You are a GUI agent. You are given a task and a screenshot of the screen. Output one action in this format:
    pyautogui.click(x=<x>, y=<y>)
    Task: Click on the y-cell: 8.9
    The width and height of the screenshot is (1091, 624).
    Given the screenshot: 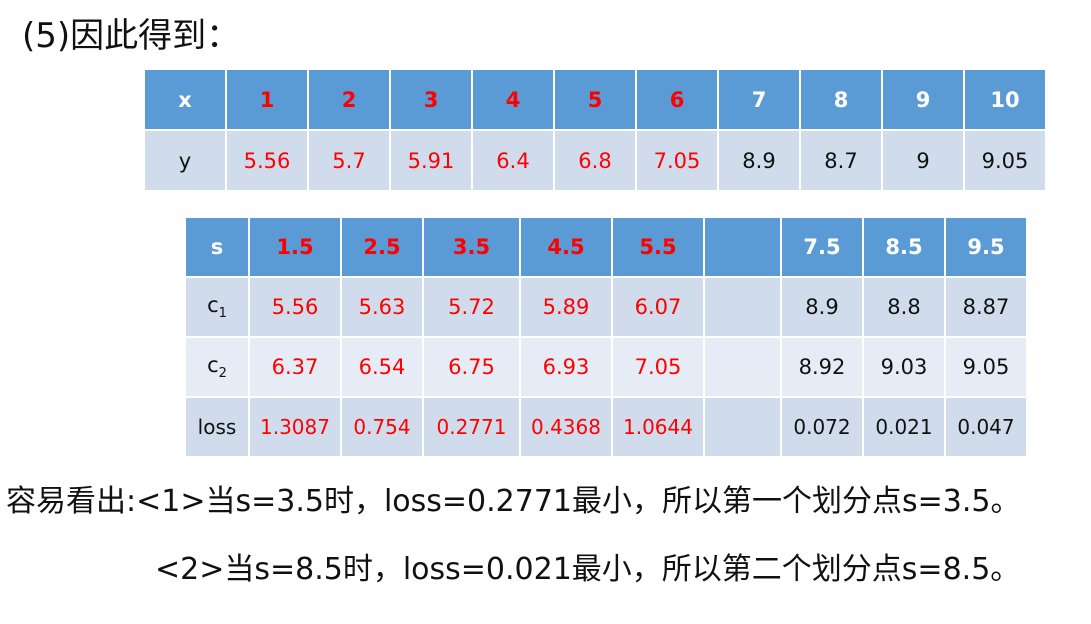 What is the action you would take?
    pyautogui.click(x=759, y=160)
    